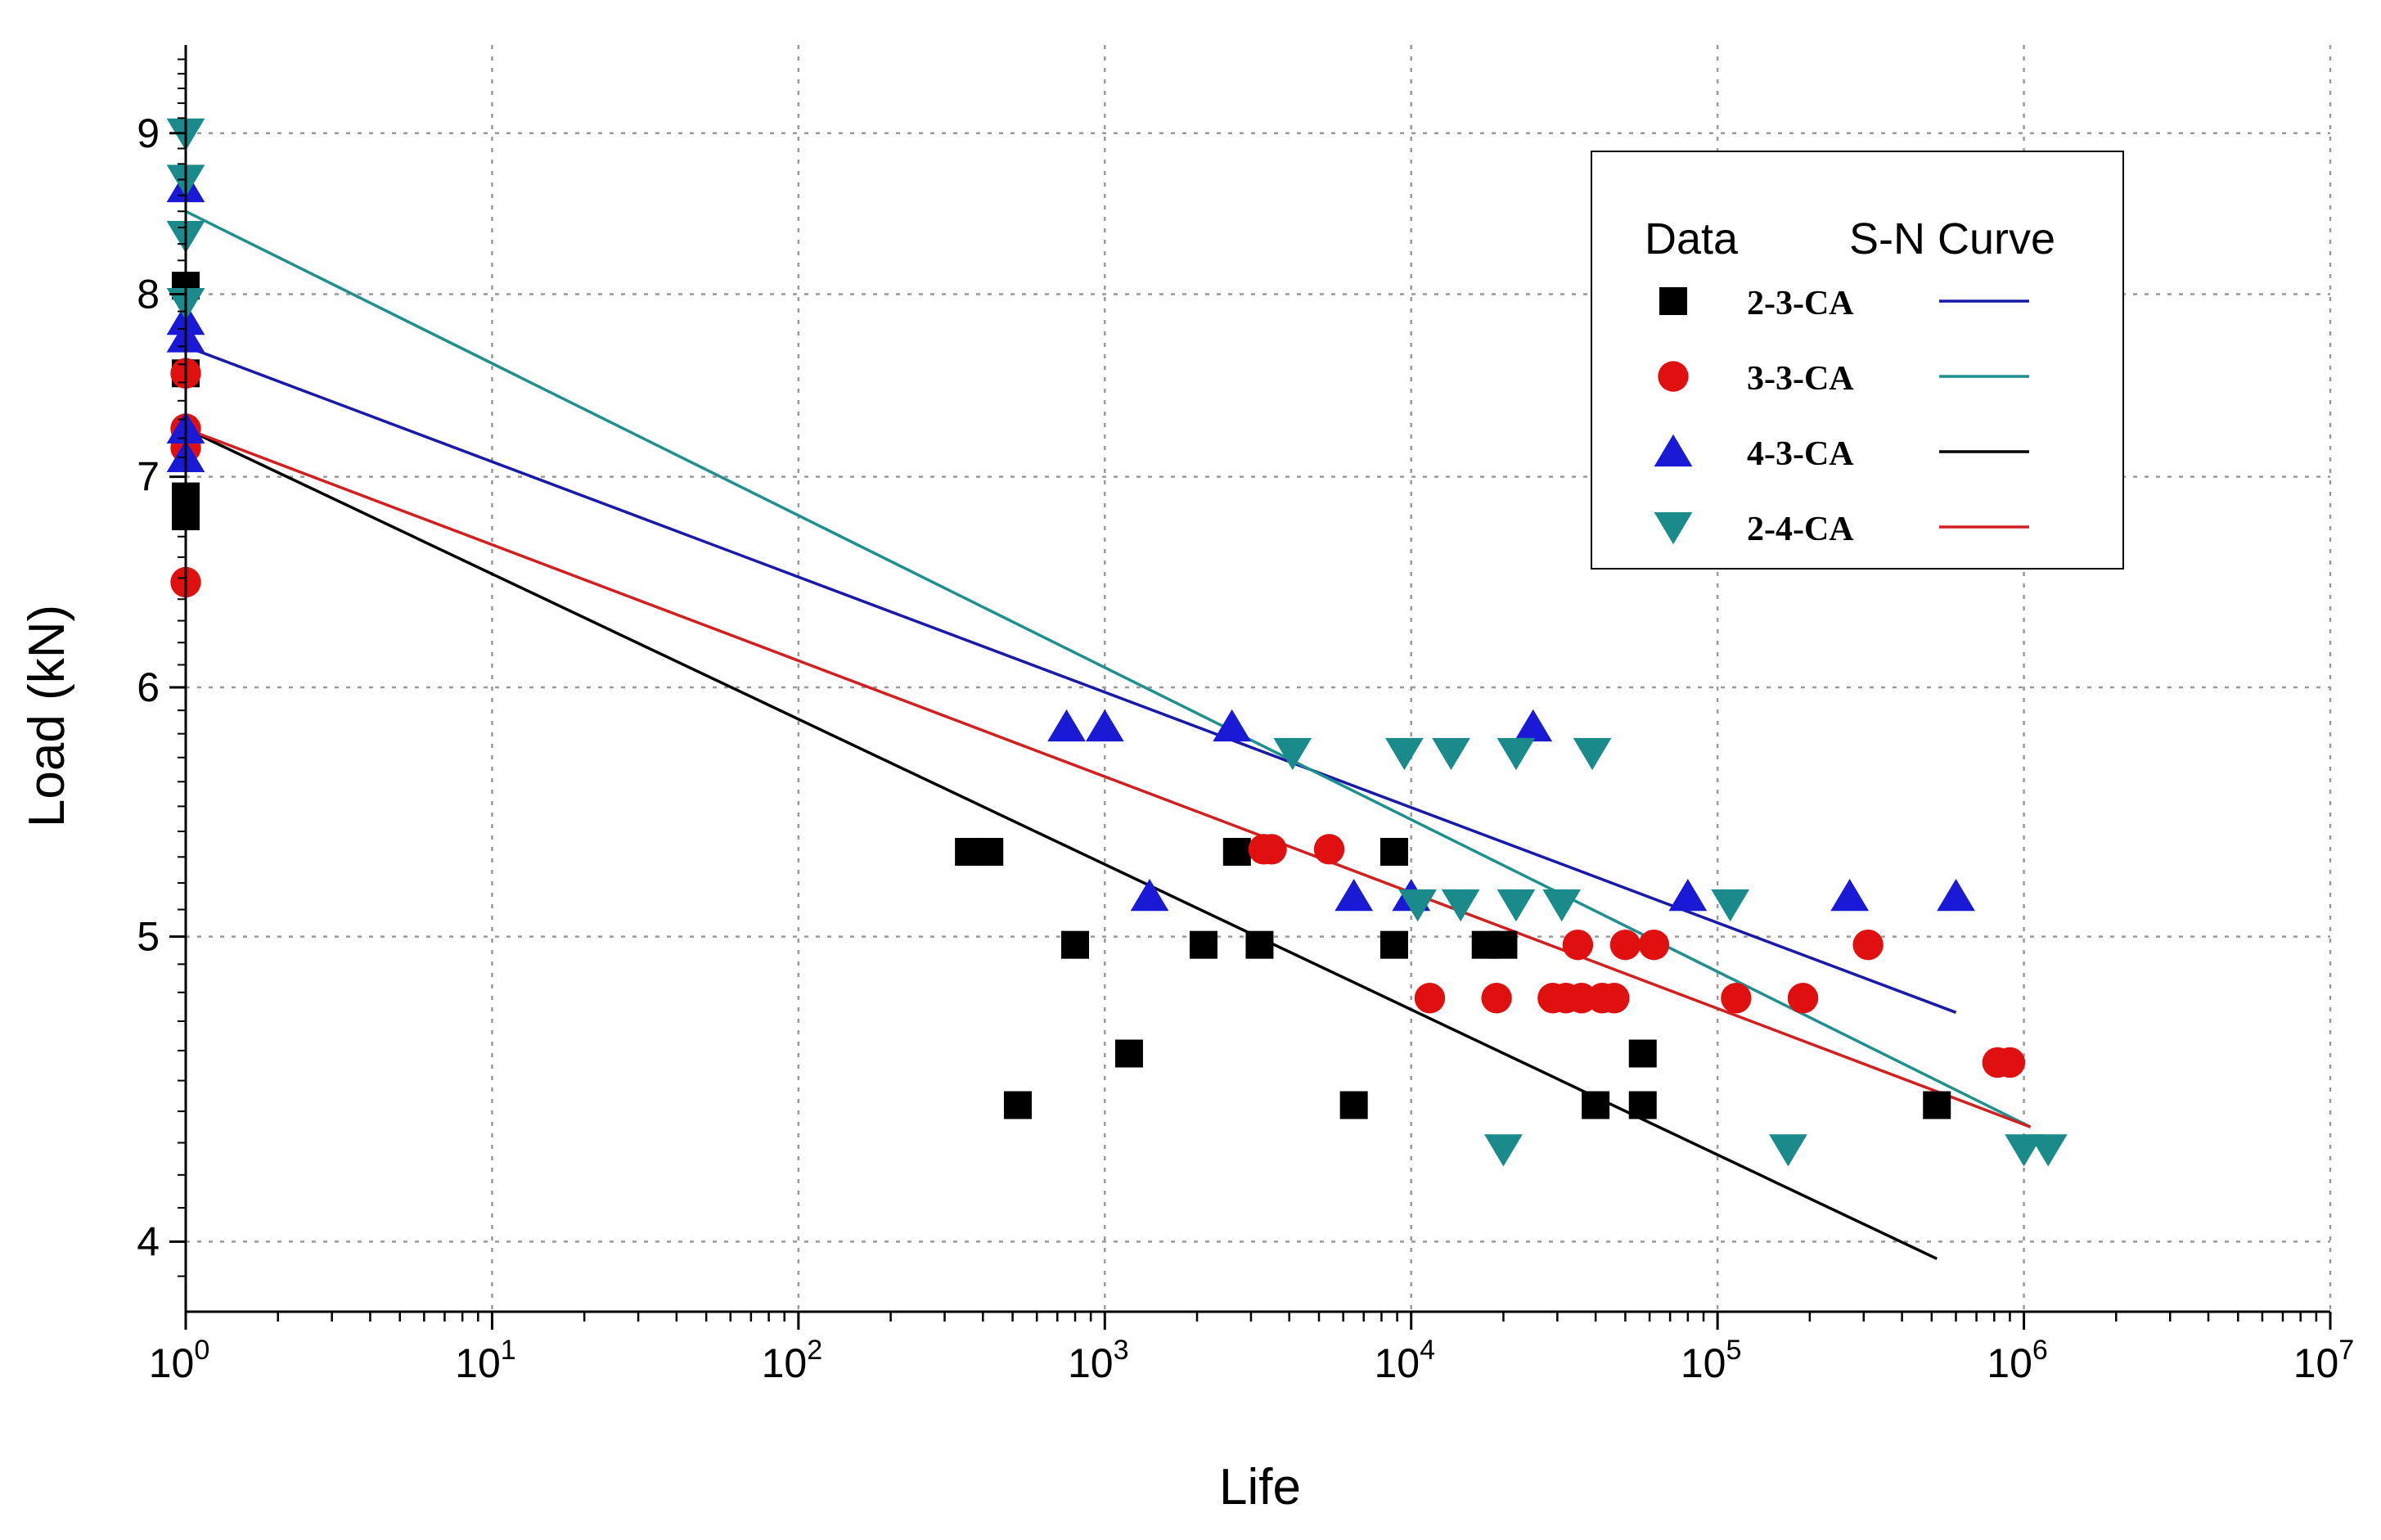  Describe the element at coordinates (1404, 1360) in the screenshot. I see `x-tick-label: 10⁴` at that location.